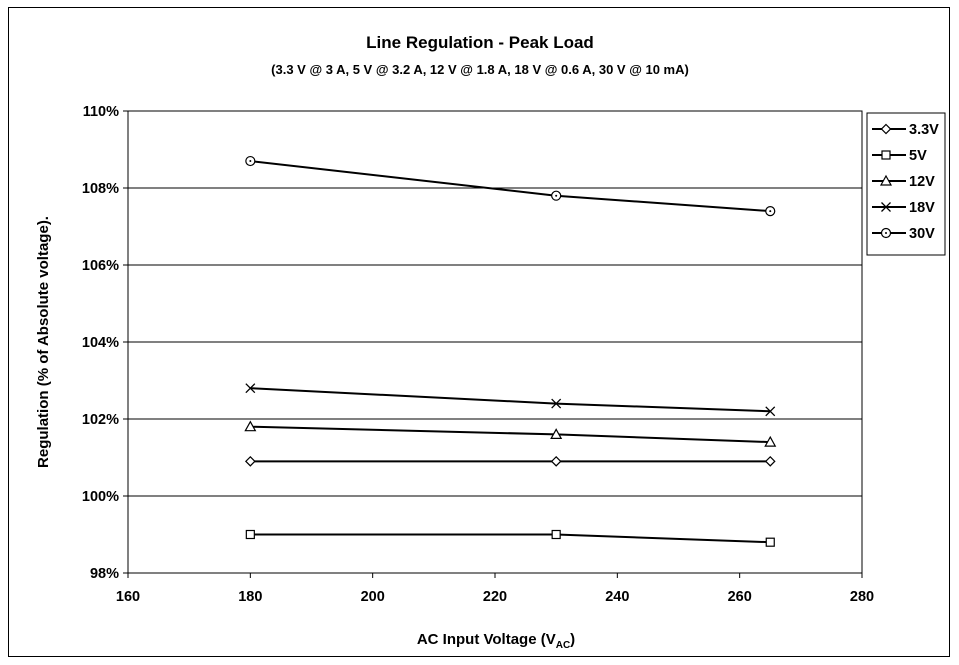  I want to click on series-5V, so click(510, 538).